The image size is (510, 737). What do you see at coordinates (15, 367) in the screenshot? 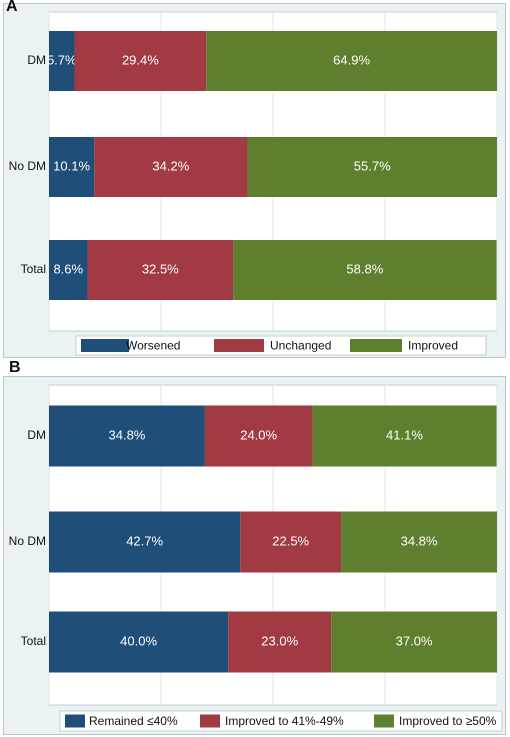
I see `panel-letter-b: B` at bounding box center [15, 367].